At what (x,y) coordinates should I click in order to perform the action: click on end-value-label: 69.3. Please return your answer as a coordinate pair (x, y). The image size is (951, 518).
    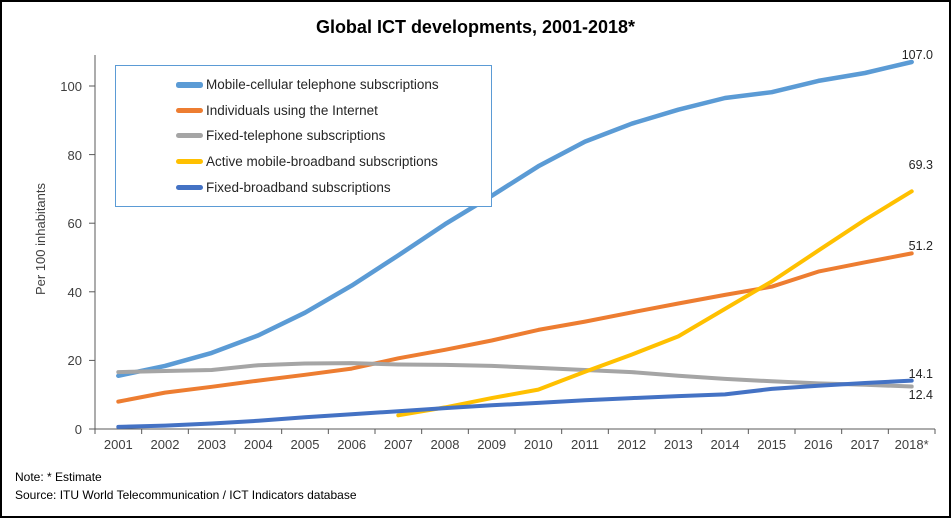
    Looking at the image, I should click on (920, 165).